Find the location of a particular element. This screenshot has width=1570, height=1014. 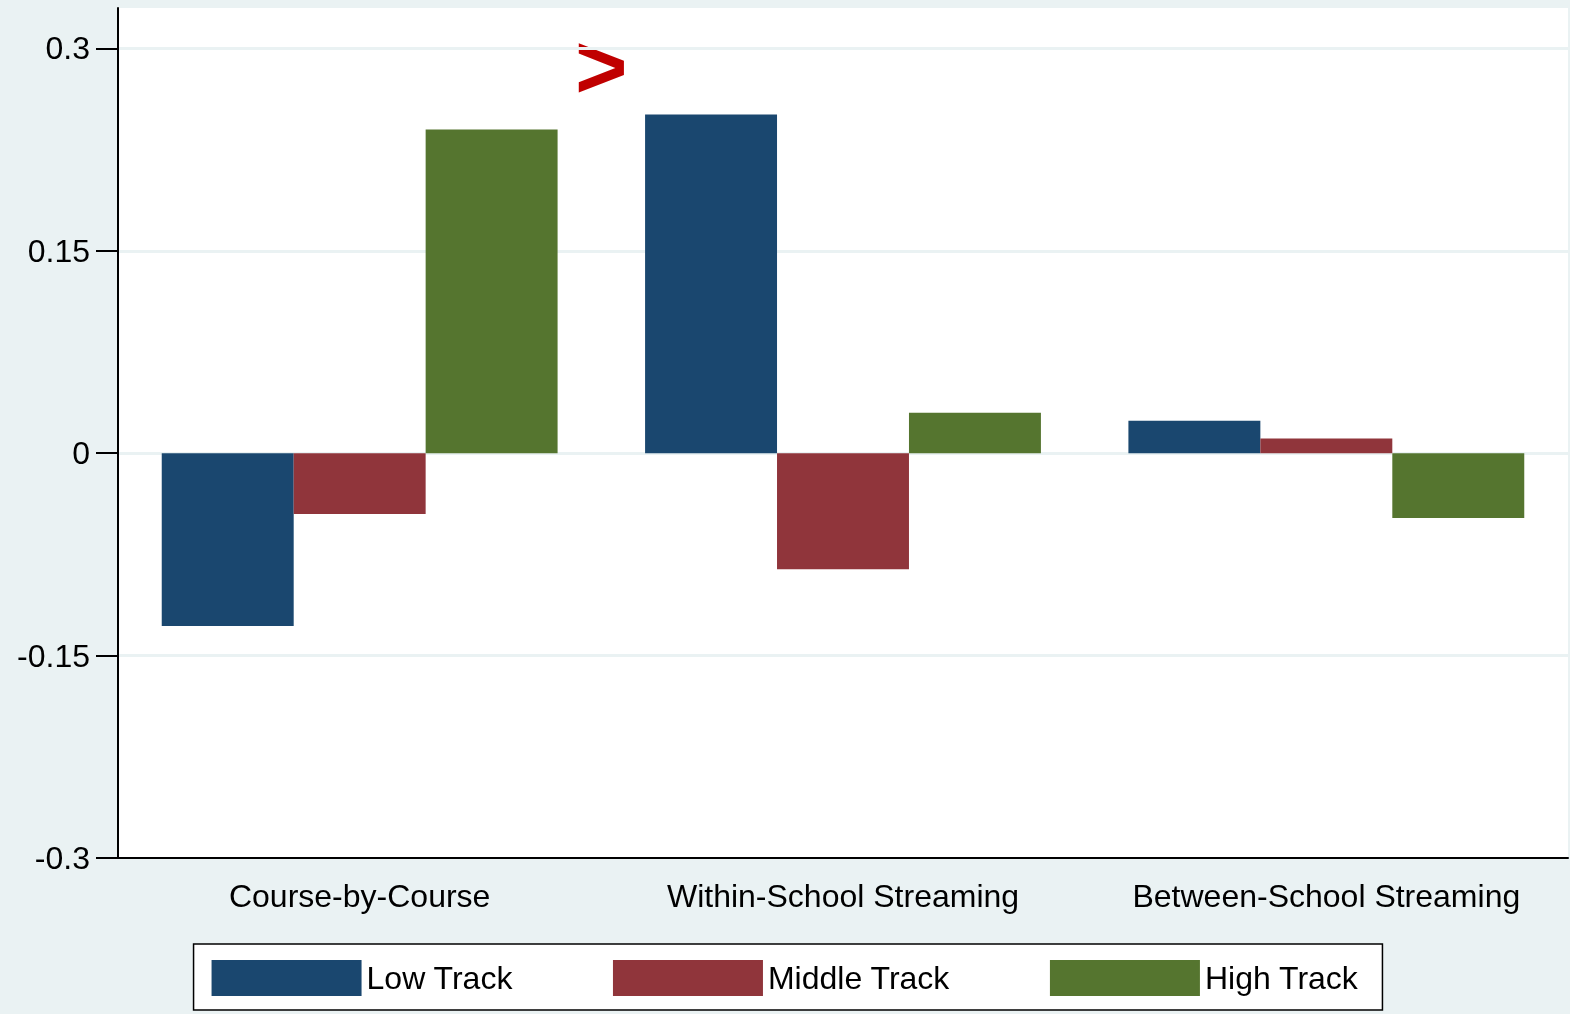

legend-label: High Track is located at coordinates (1281, 978).